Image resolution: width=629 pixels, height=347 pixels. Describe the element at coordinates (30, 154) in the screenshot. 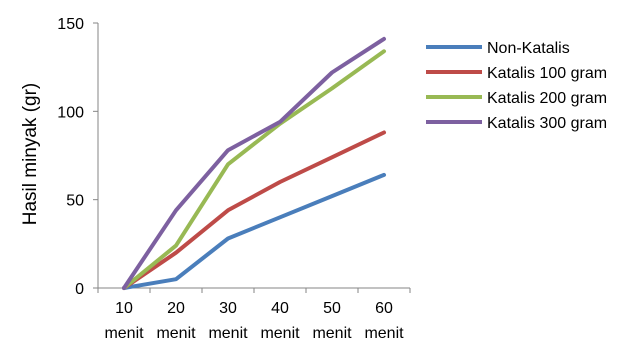

I see `y-axis-label: Hasil minyak (gr)` at that location.